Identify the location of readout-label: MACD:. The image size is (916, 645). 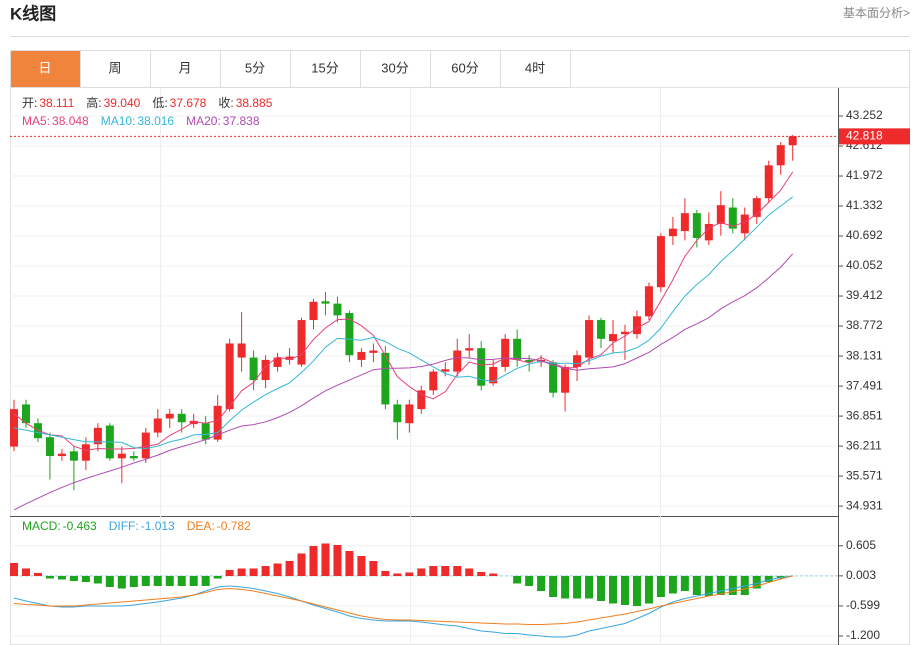
(41, 526).